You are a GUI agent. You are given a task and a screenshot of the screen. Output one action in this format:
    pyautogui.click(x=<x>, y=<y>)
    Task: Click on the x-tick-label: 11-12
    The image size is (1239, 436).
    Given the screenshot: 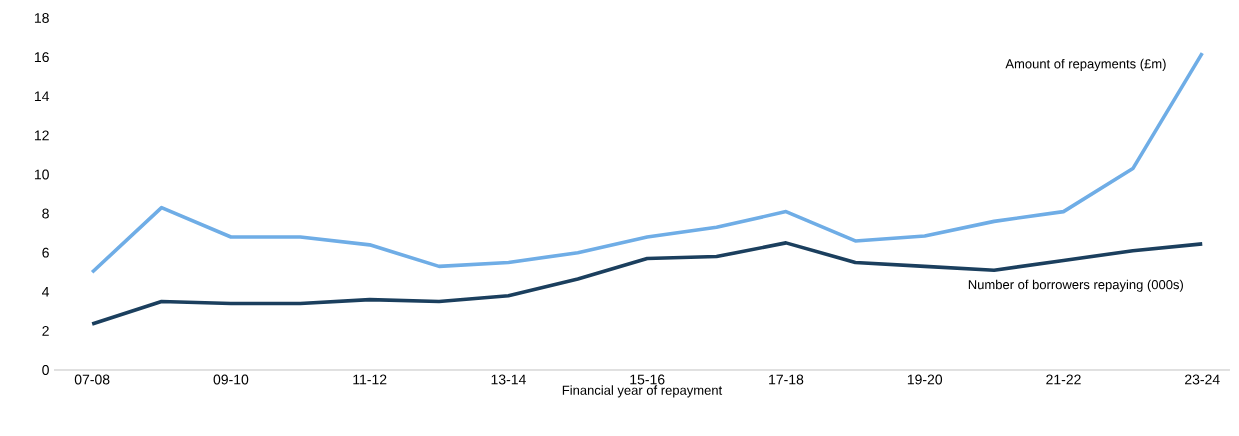 What is the action you would take?
    pyautogui.click(x=370, y=379)
    